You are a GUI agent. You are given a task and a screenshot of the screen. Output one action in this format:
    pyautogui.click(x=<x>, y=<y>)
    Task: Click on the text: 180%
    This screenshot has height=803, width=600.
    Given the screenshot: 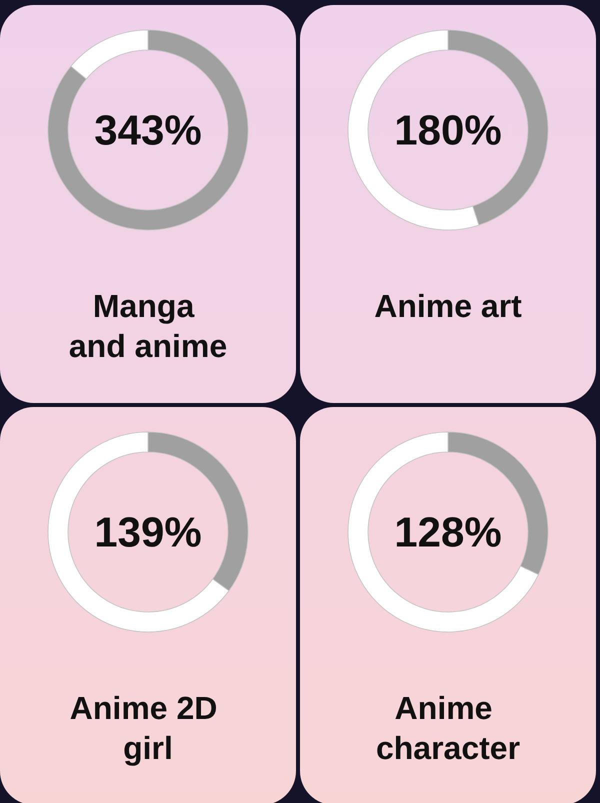 What is the action you would take?
    pyautogui.click(x=448, y=130)
    